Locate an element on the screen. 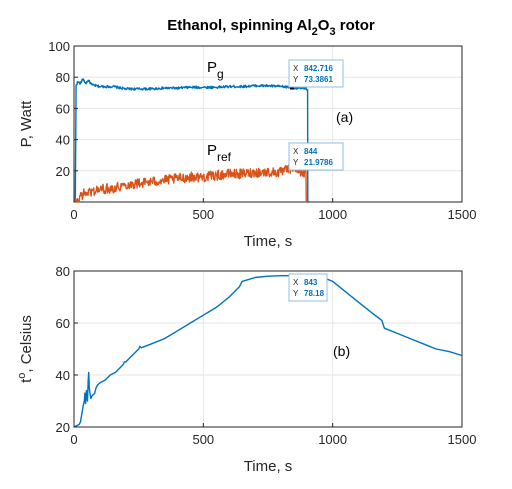 The image size is (512, 489). panel-b-ylabel-sup: o is located at coordinates (22, 376).